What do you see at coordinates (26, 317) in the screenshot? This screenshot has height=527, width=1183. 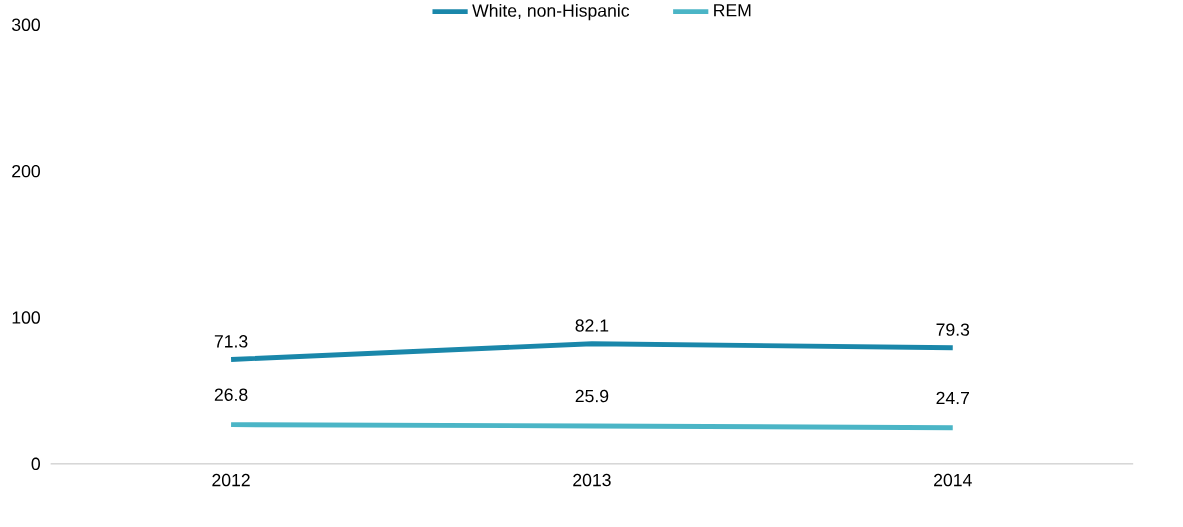 I see `y-tick-label: 100` at bounding box center [26, 317].